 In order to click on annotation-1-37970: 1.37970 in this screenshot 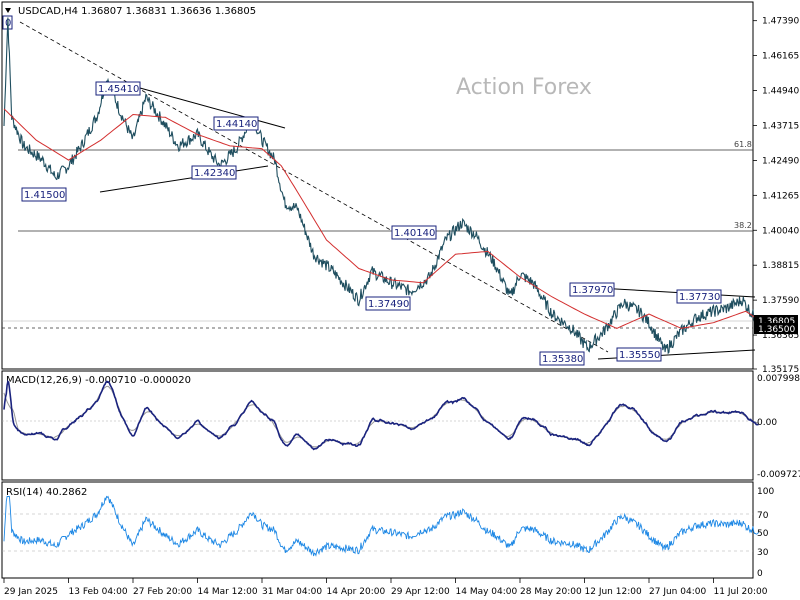, I will do `click(592, 289)`.